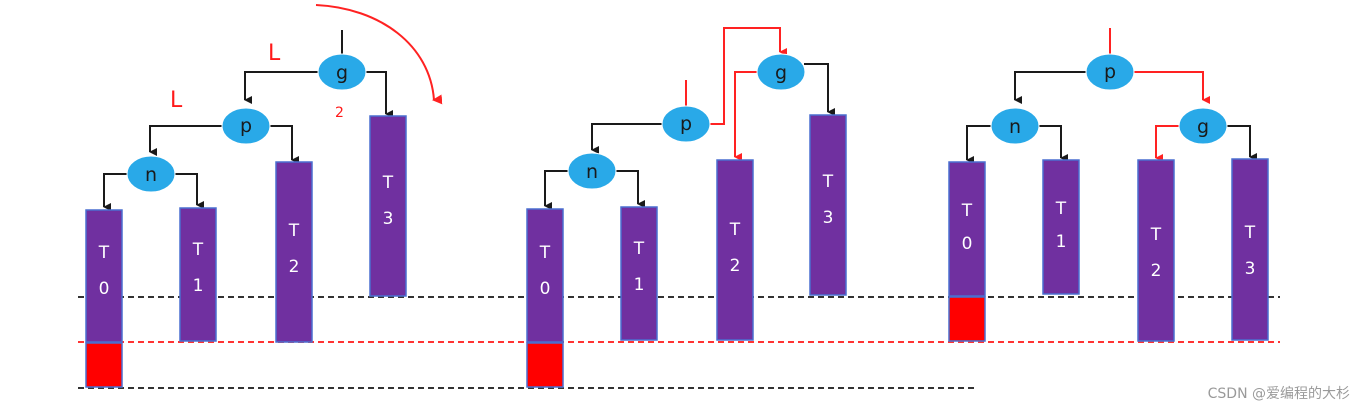 Image resolution: width=1365 pixels, height=412 pixels. I want to click on watermark: CSDN @爱编程的大杉, so click(1279, 394).